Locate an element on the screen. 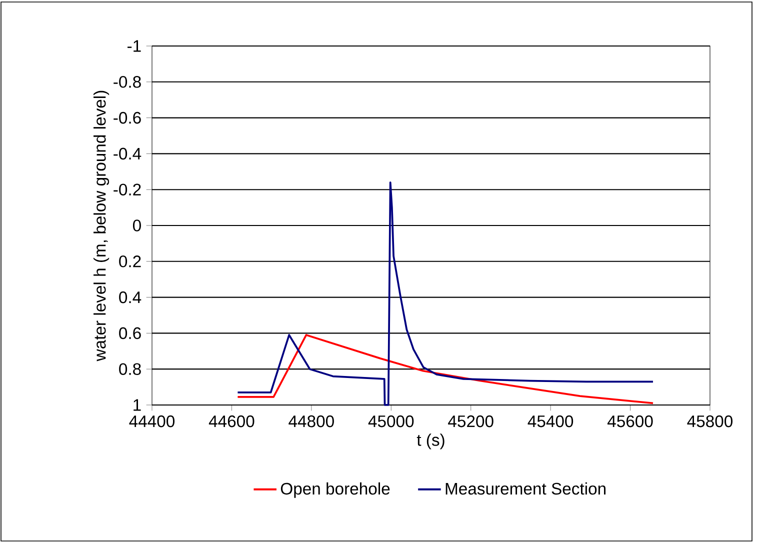 Image resolution: width=765 pixels, height=543 pixels. x-axis-title: t (s) is located at coordinates (430, 442).